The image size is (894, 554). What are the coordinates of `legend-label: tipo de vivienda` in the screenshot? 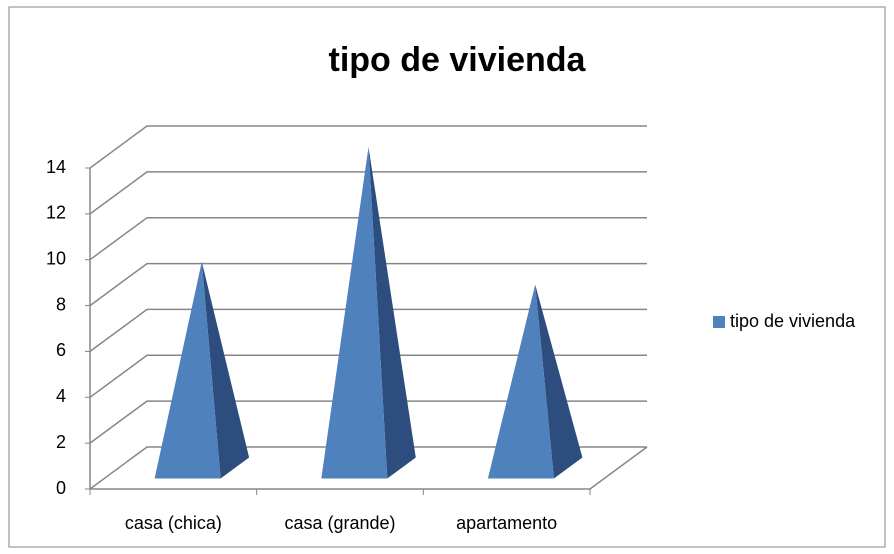 It's located at (793, 321).